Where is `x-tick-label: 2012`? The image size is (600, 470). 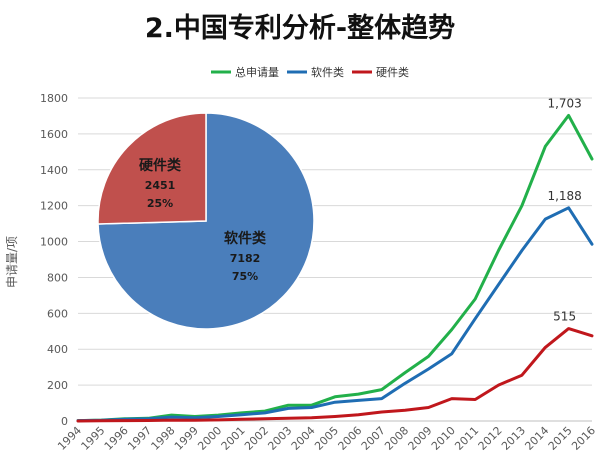
x-tick-label: 2012 is located at coordinates (490, 438).